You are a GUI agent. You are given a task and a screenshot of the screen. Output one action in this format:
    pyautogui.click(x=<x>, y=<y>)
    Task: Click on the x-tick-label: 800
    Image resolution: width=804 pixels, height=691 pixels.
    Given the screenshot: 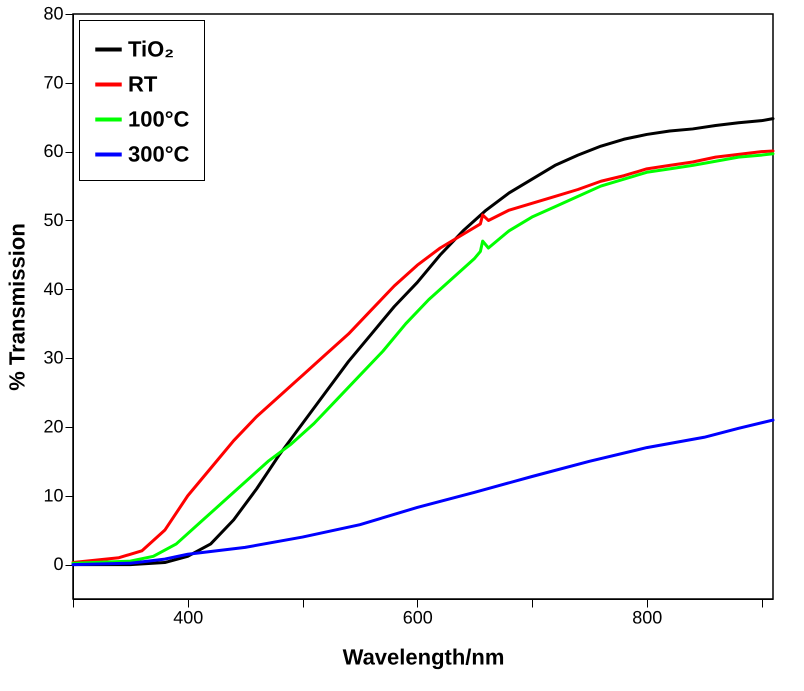 What is the action you would take?
    pyautogui.click(x=647, y=618)
    